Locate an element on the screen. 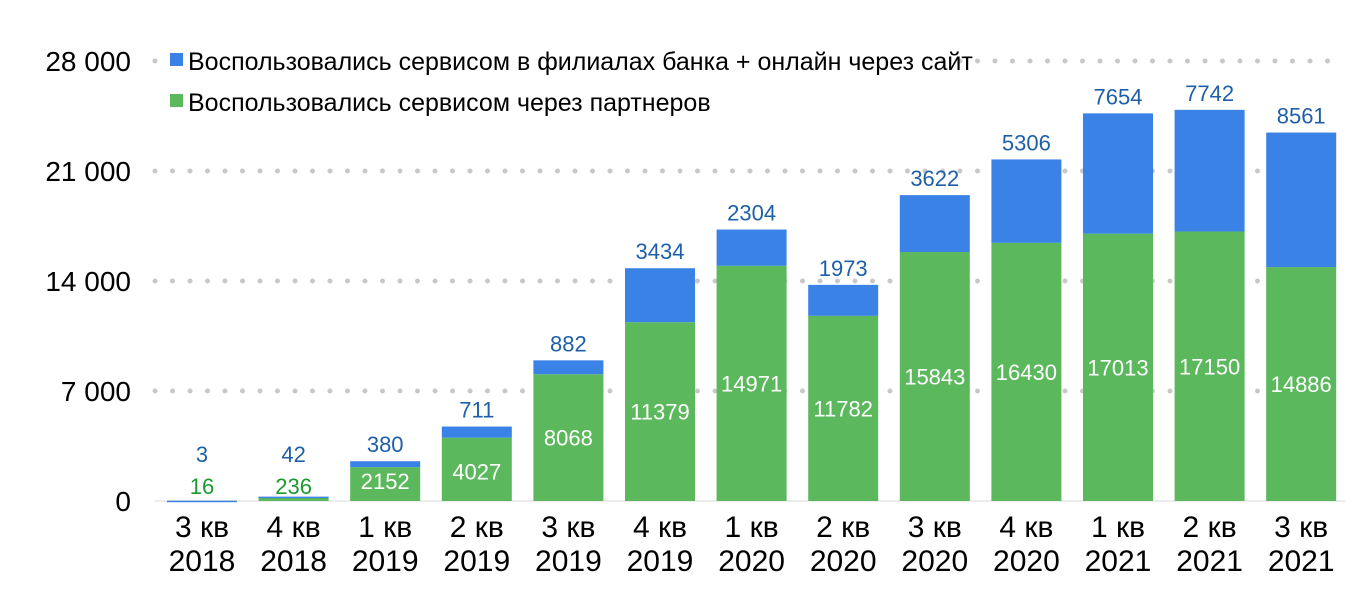  value-label-branches-online: 7654 is located at coordinates (1118, 96).